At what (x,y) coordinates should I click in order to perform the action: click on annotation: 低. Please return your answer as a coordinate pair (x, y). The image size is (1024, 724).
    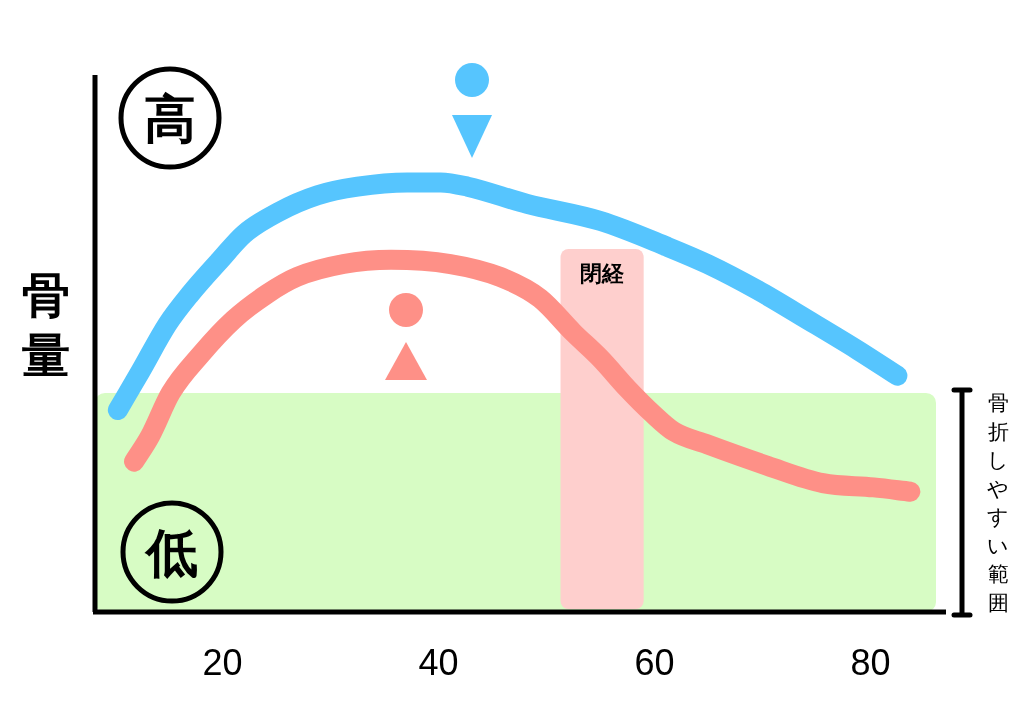
    Looking at the image, I should click on (171, 553).